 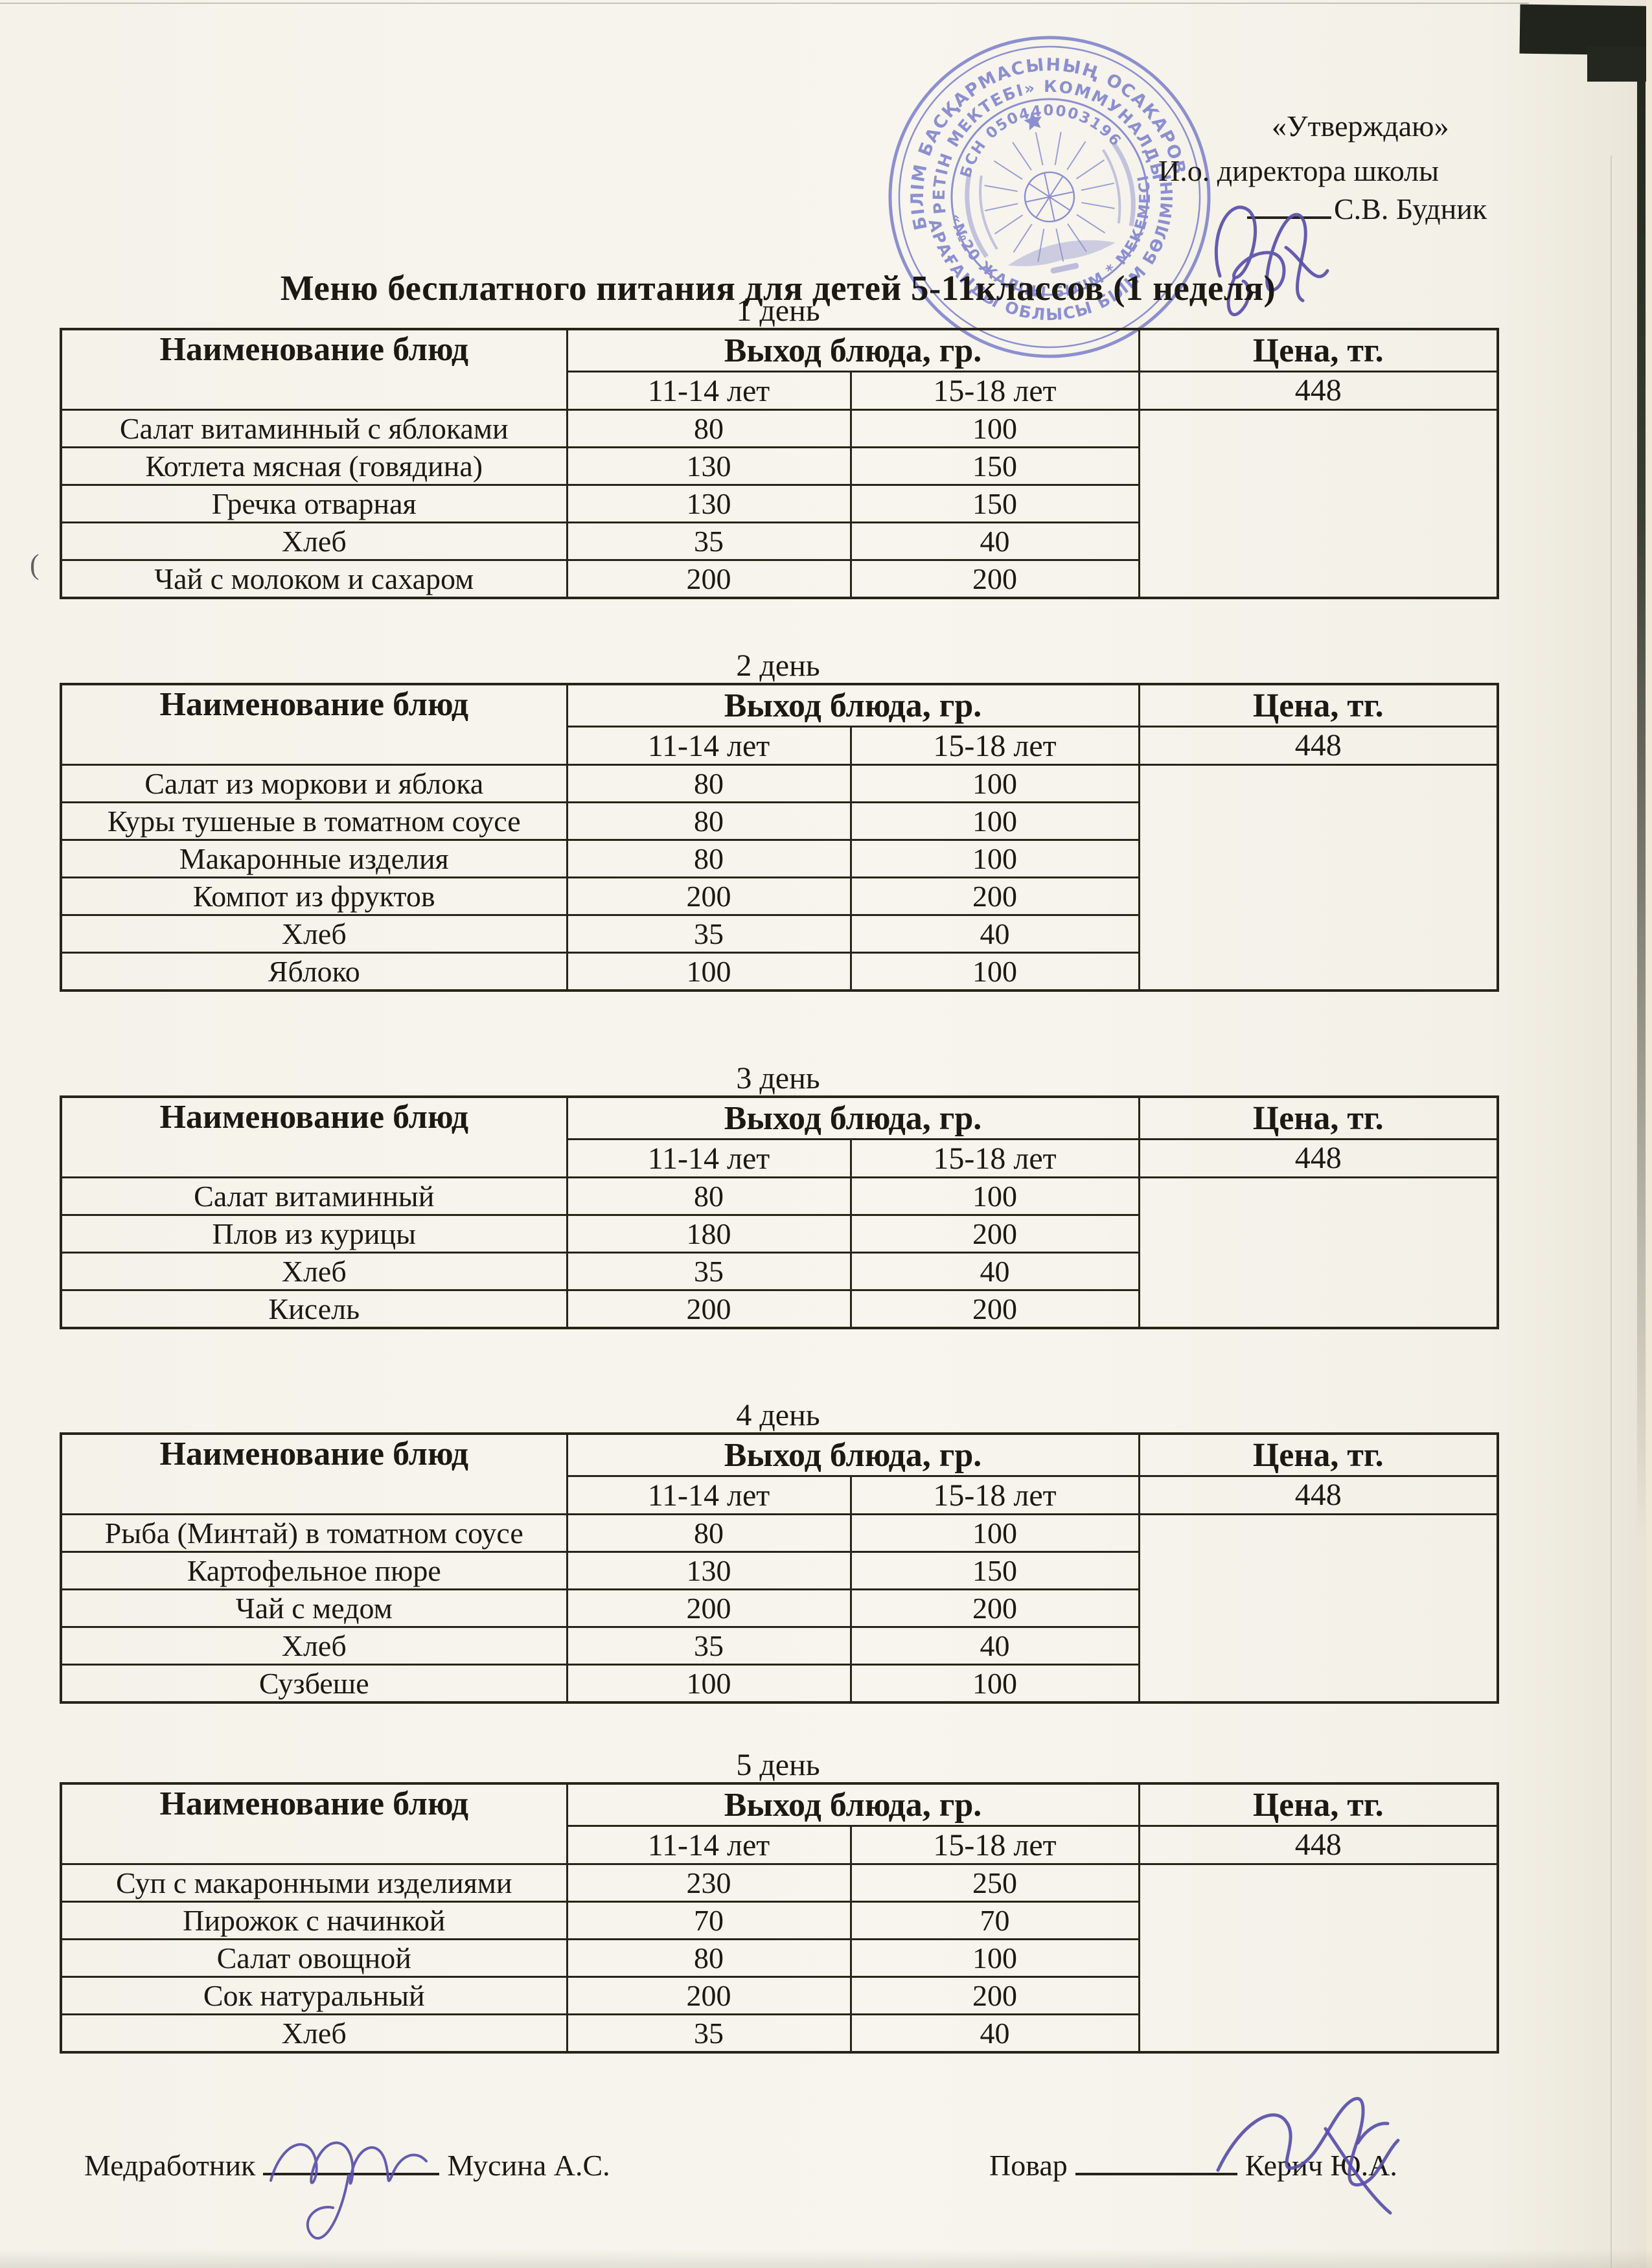 What do you see at coordinates (314, 972) in the screenshot?
I see `dish-name: Яблоко` at bounding box center [314, 972].